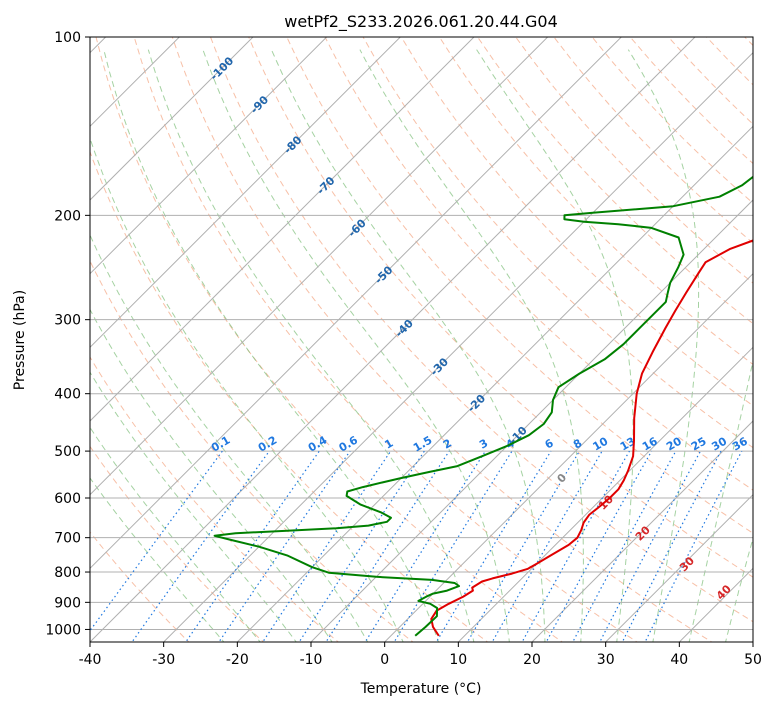  Describe the element at coordinates (458, 660) in the screenshot. I see `x-tick-label: 10` at that location.